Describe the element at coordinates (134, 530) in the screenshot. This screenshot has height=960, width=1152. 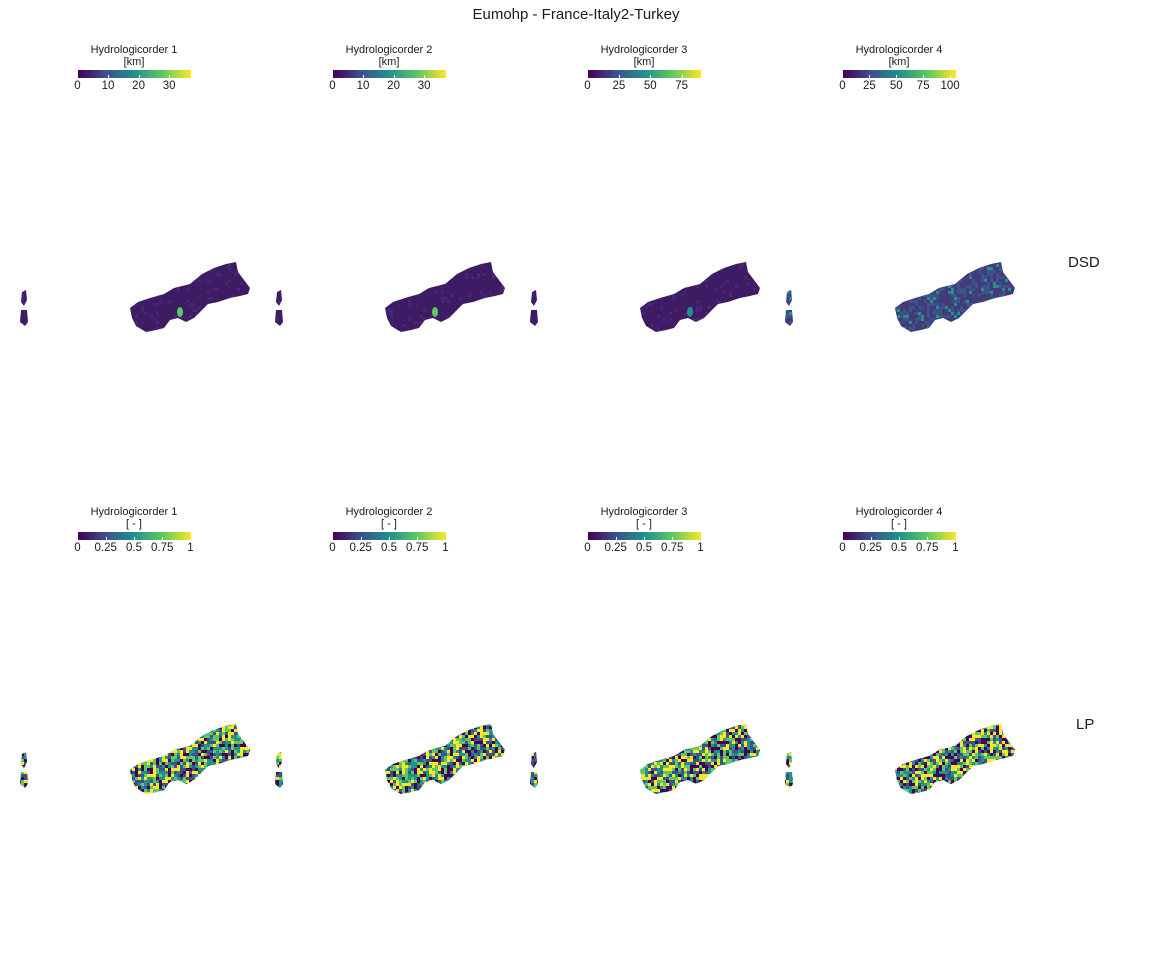
I see `legend-lp-order-1: Hydrologicorder 1 [ - ] 0 0.25 0.5 0.75 1` at that location.